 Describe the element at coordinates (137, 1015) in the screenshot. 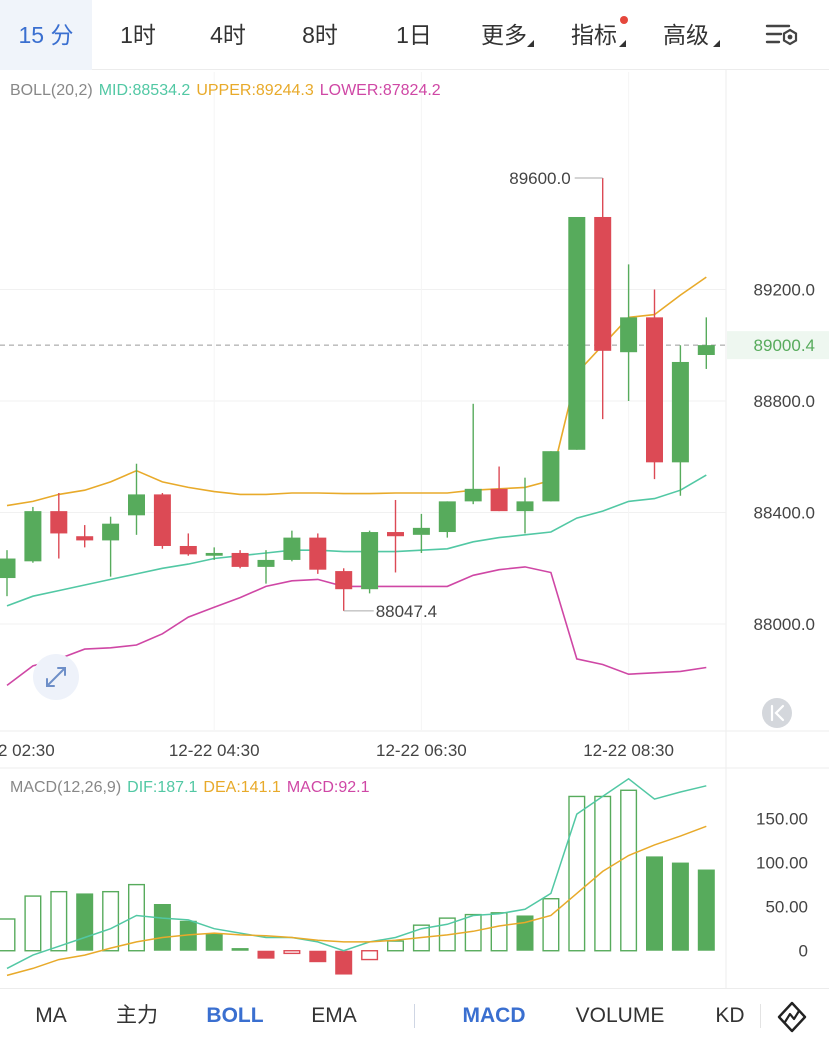

I see `indicator-main-force: 主力` at that location.